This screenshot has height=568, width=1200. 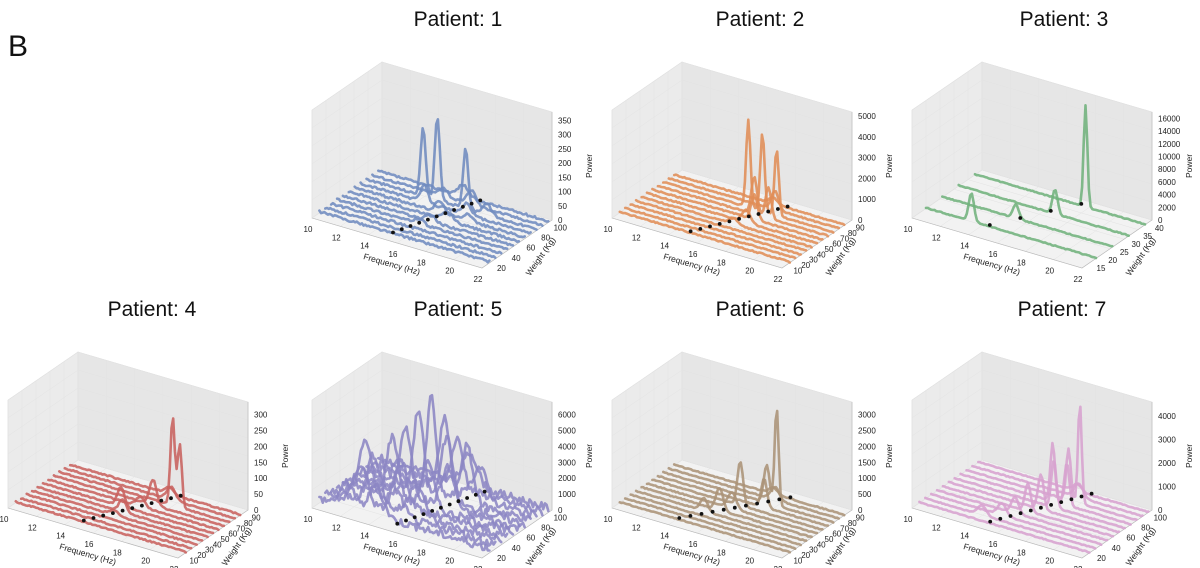 I want to click on z-tick-label: 8000, so click(x=1167, y=169).